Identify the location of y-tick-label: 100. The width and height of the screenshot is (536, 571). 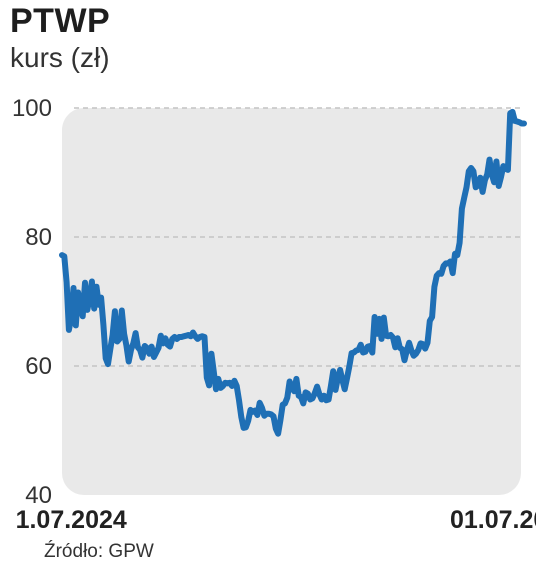
(32, 108).